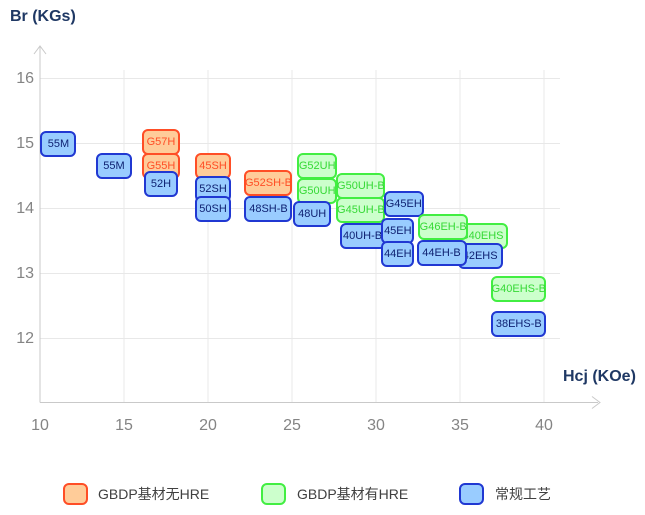 The height and width of the screenshot is (515, 645). I want to click on legend-item-gbdp-hre: GBDP基材有HRE, so click(334, 494).